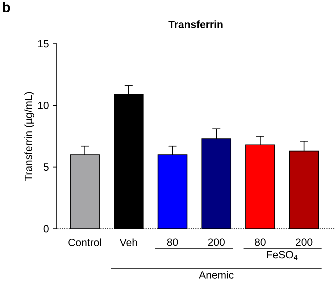  Describe the element at coordinates (29, 137) in the screenshot. I see `y-axis-title: Transferrin (µg/mL)` at that location.